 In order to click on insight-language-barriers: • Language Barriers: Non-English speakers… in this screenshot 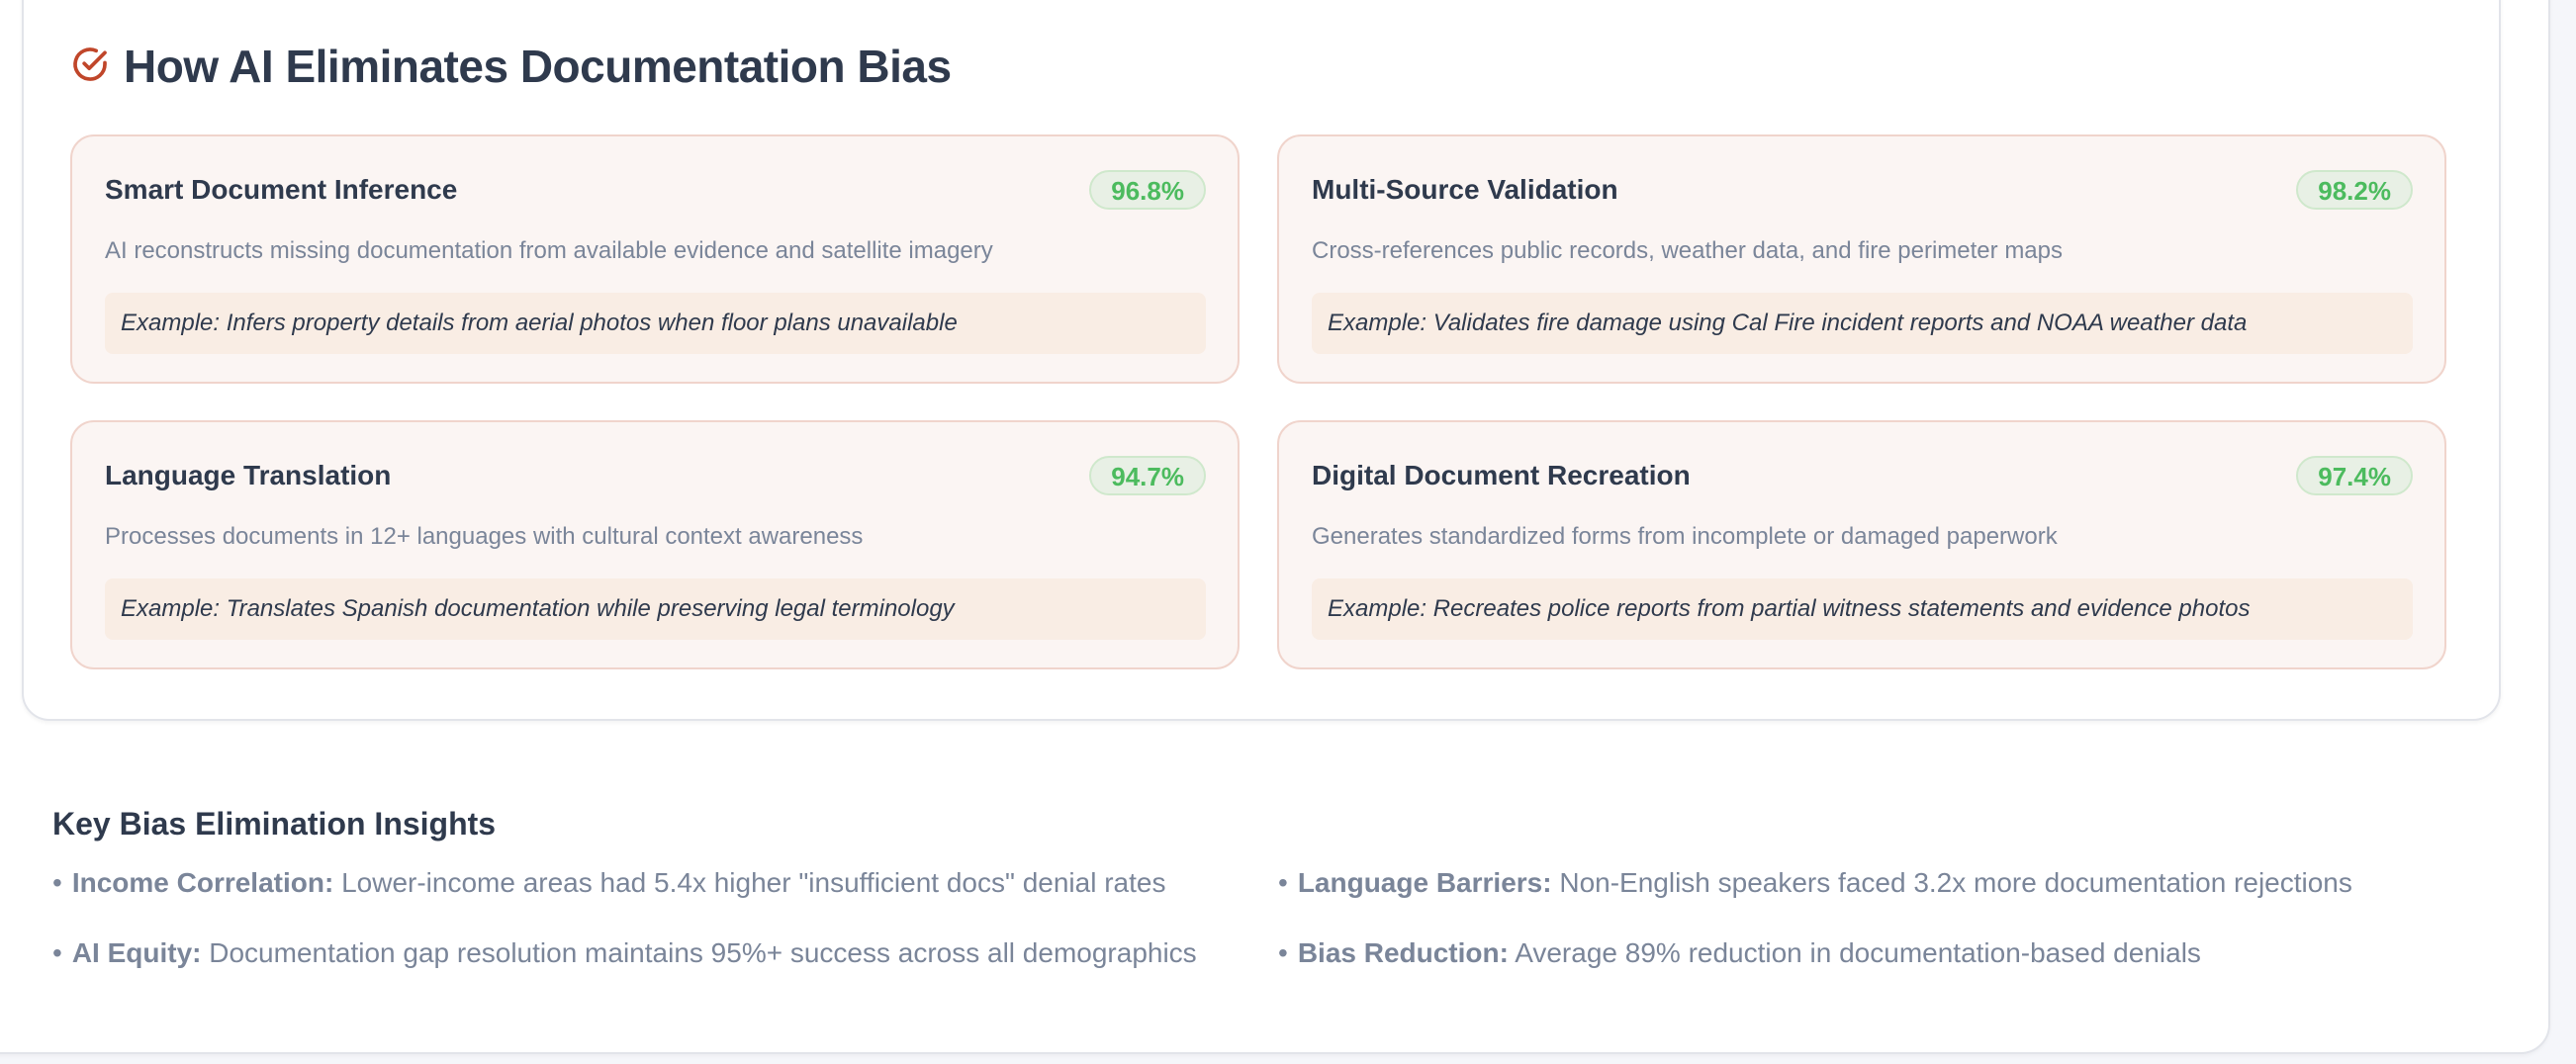, I will do `click(1815, 883)`.